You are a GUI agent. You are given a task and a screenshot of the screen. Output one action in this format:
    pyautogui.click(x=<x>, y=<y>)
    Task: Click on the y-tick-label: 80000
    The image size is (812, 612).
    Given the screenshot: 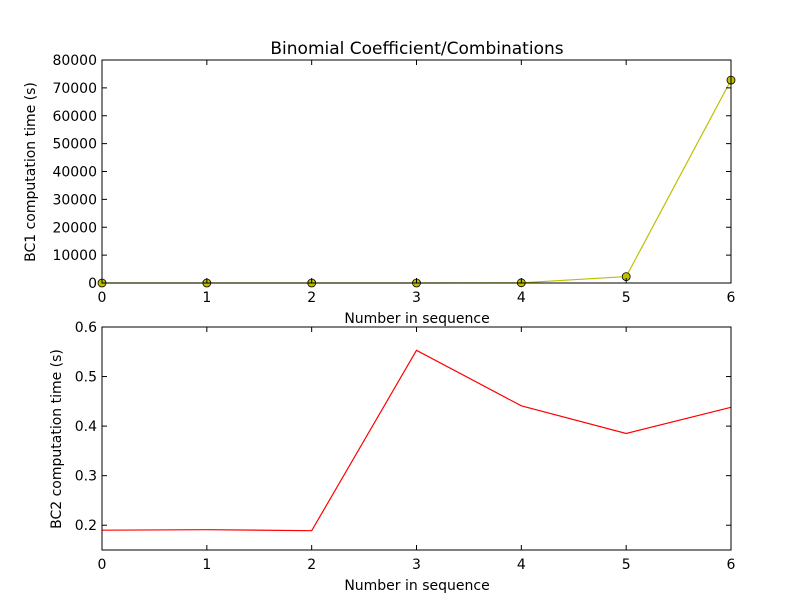 What is the action you would take?
    pyautogui.click(x=74, y=61)
    